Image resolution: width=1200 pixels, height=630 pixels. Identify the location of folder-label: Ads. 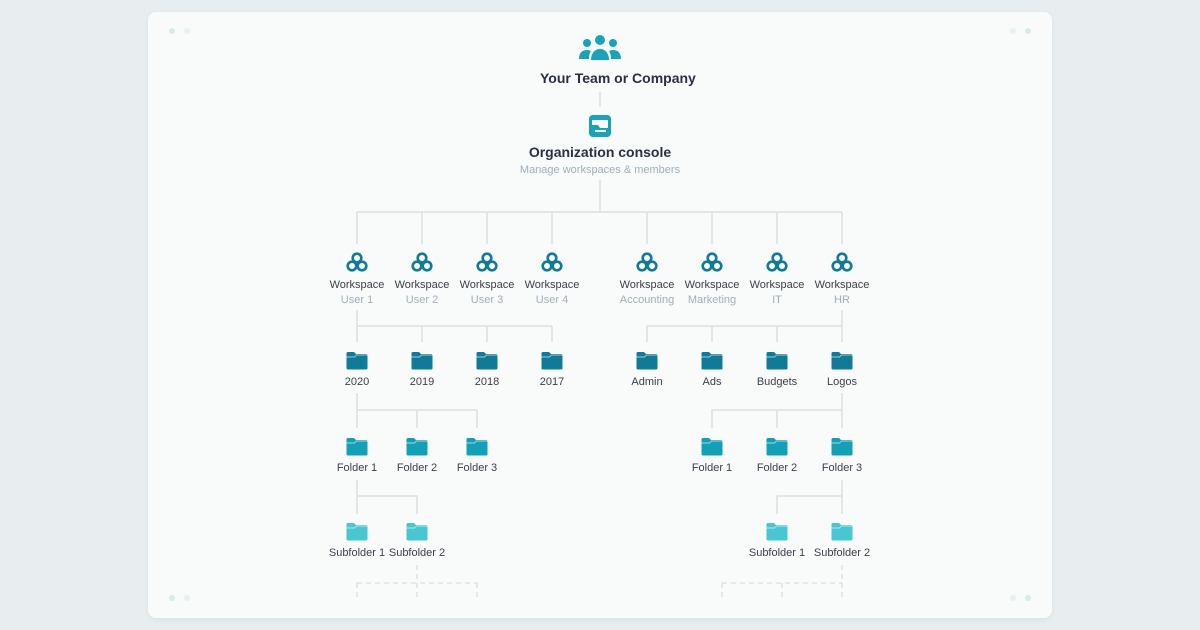
(712, 382).